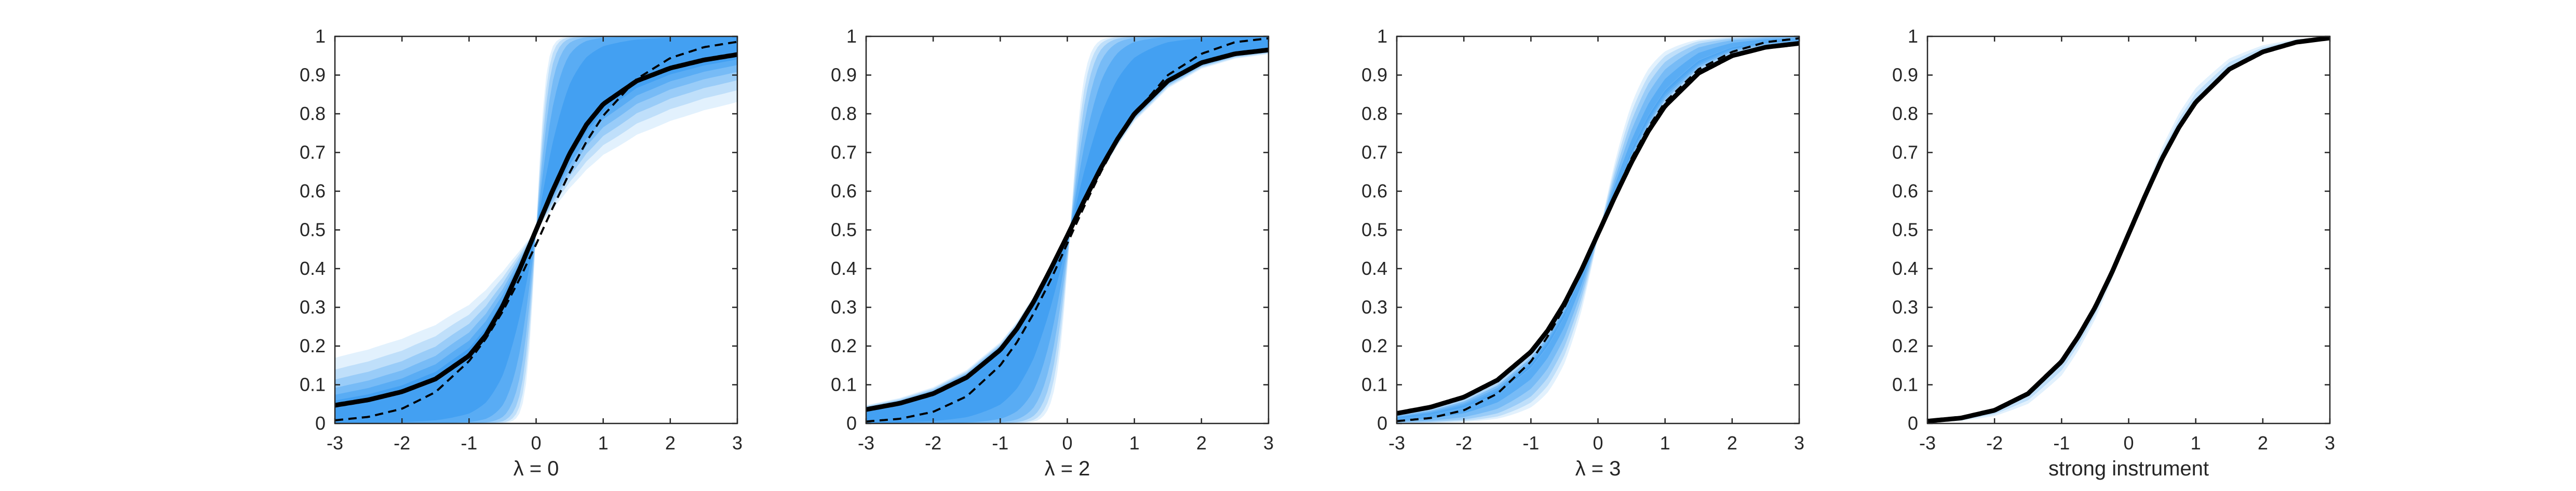  What do you see at coordinates (2128, 468) in the screenshot?
I see `x-axis-label: strong instrument` at bounding box center [2128, 468].